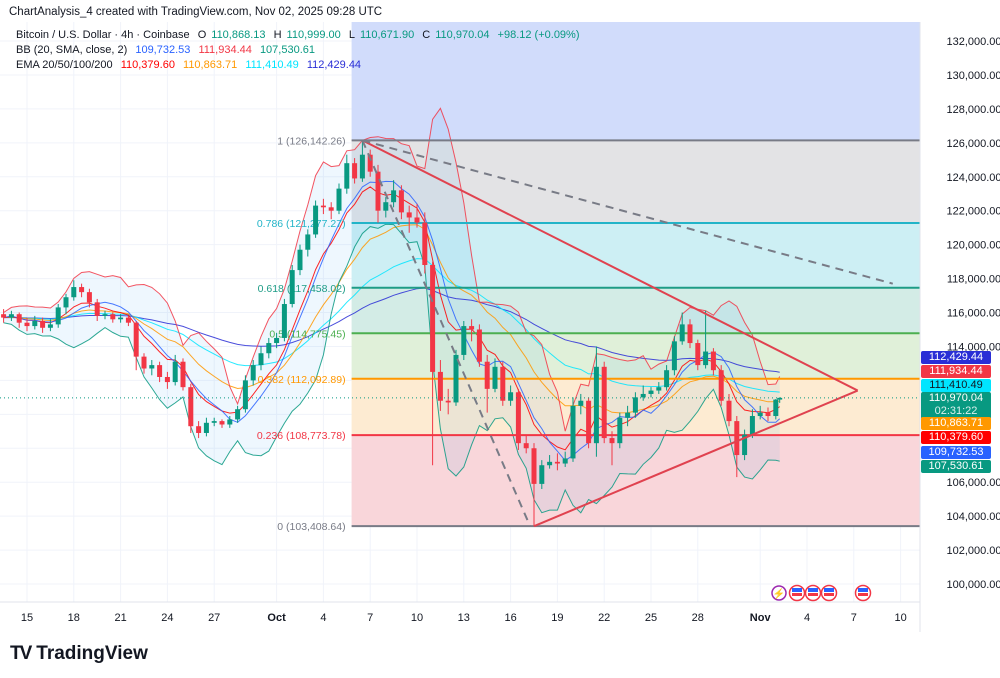 The height and width of the screenshot is (678, 1000). I want to click on price-badge-value: 111,410.49, so click(956, 385).